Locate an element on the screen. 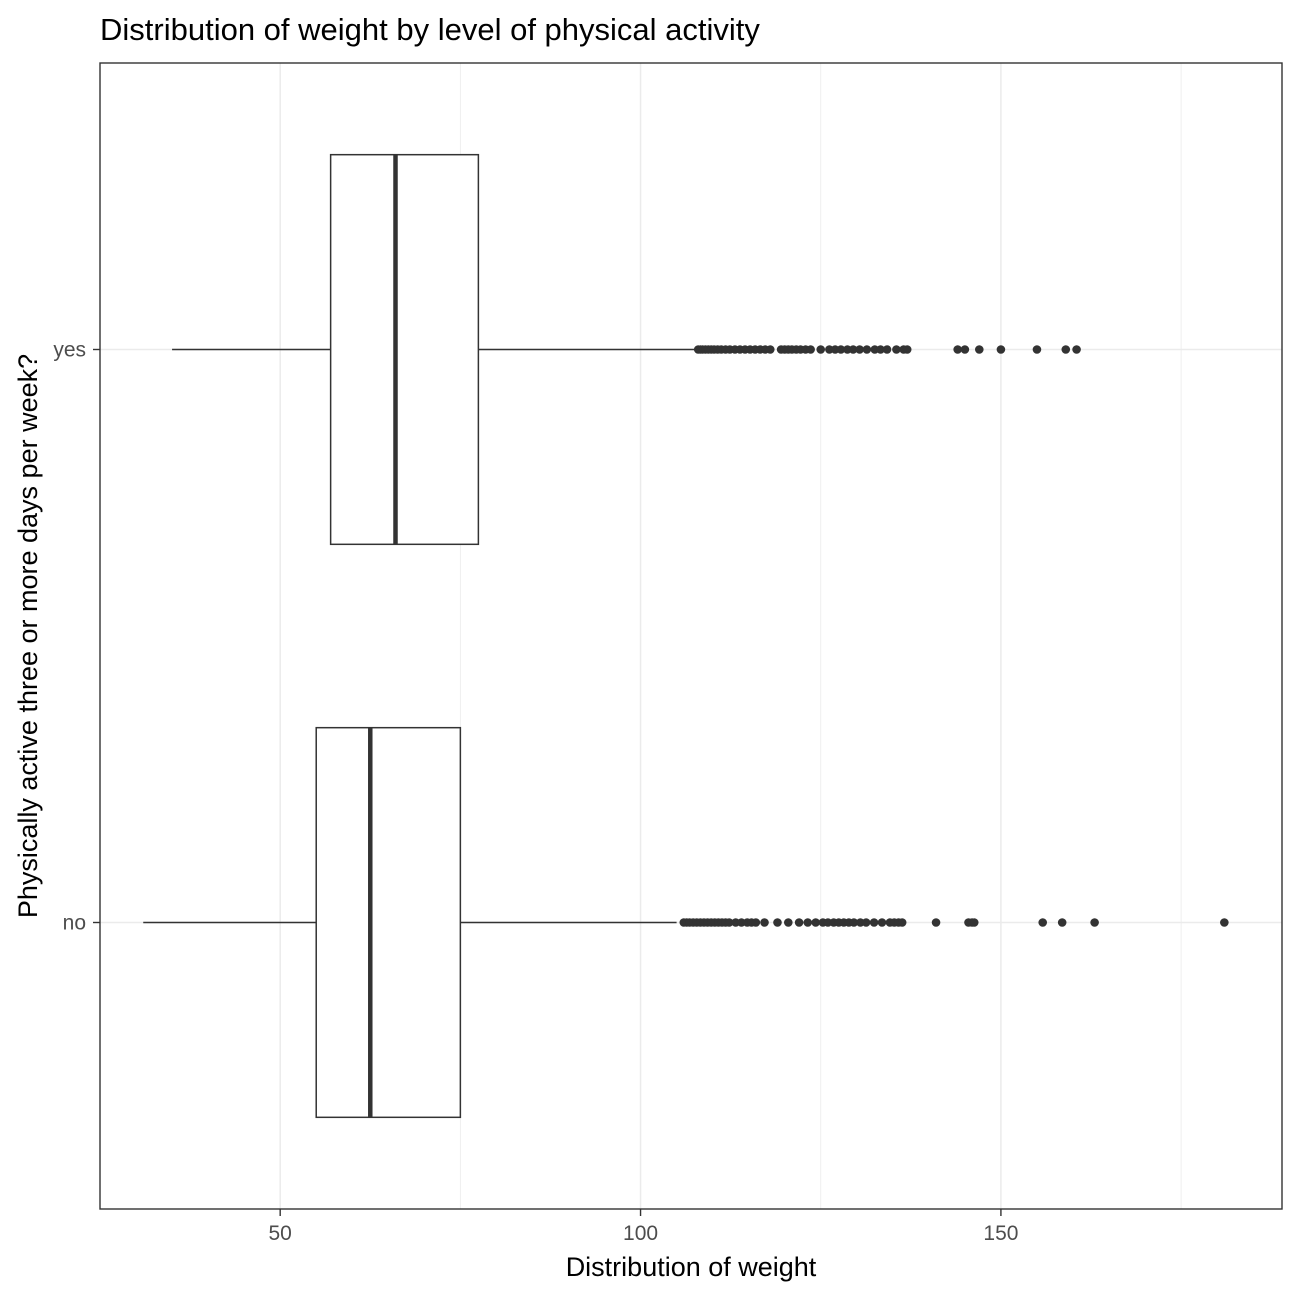 This screenshot has width=1296, height=1296. box-yes is located at coordinates (433, 349).